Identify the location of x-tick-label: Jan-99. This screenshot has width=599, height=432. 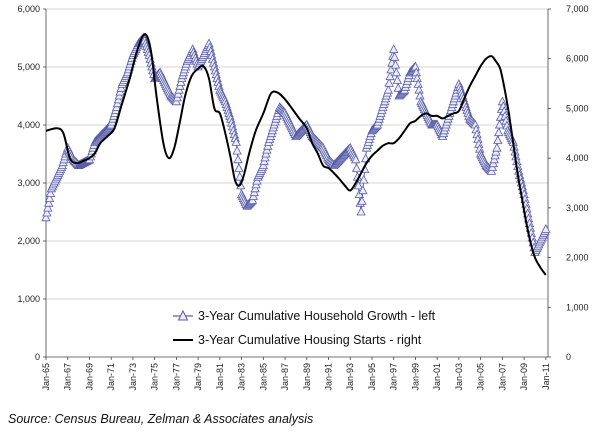
(415, 377).